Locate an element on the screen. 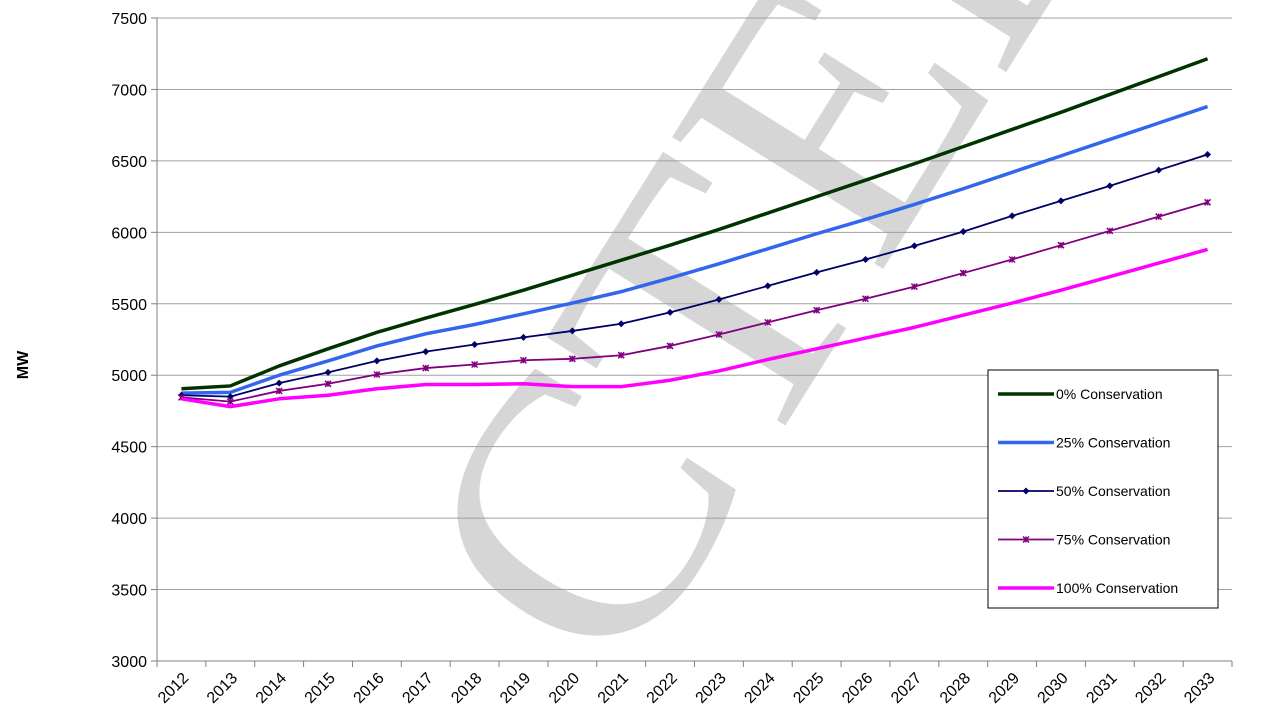 This screenshot has height=723, width=1261. legend-item: 100% Conservation is located at coordinates (1088, 588).